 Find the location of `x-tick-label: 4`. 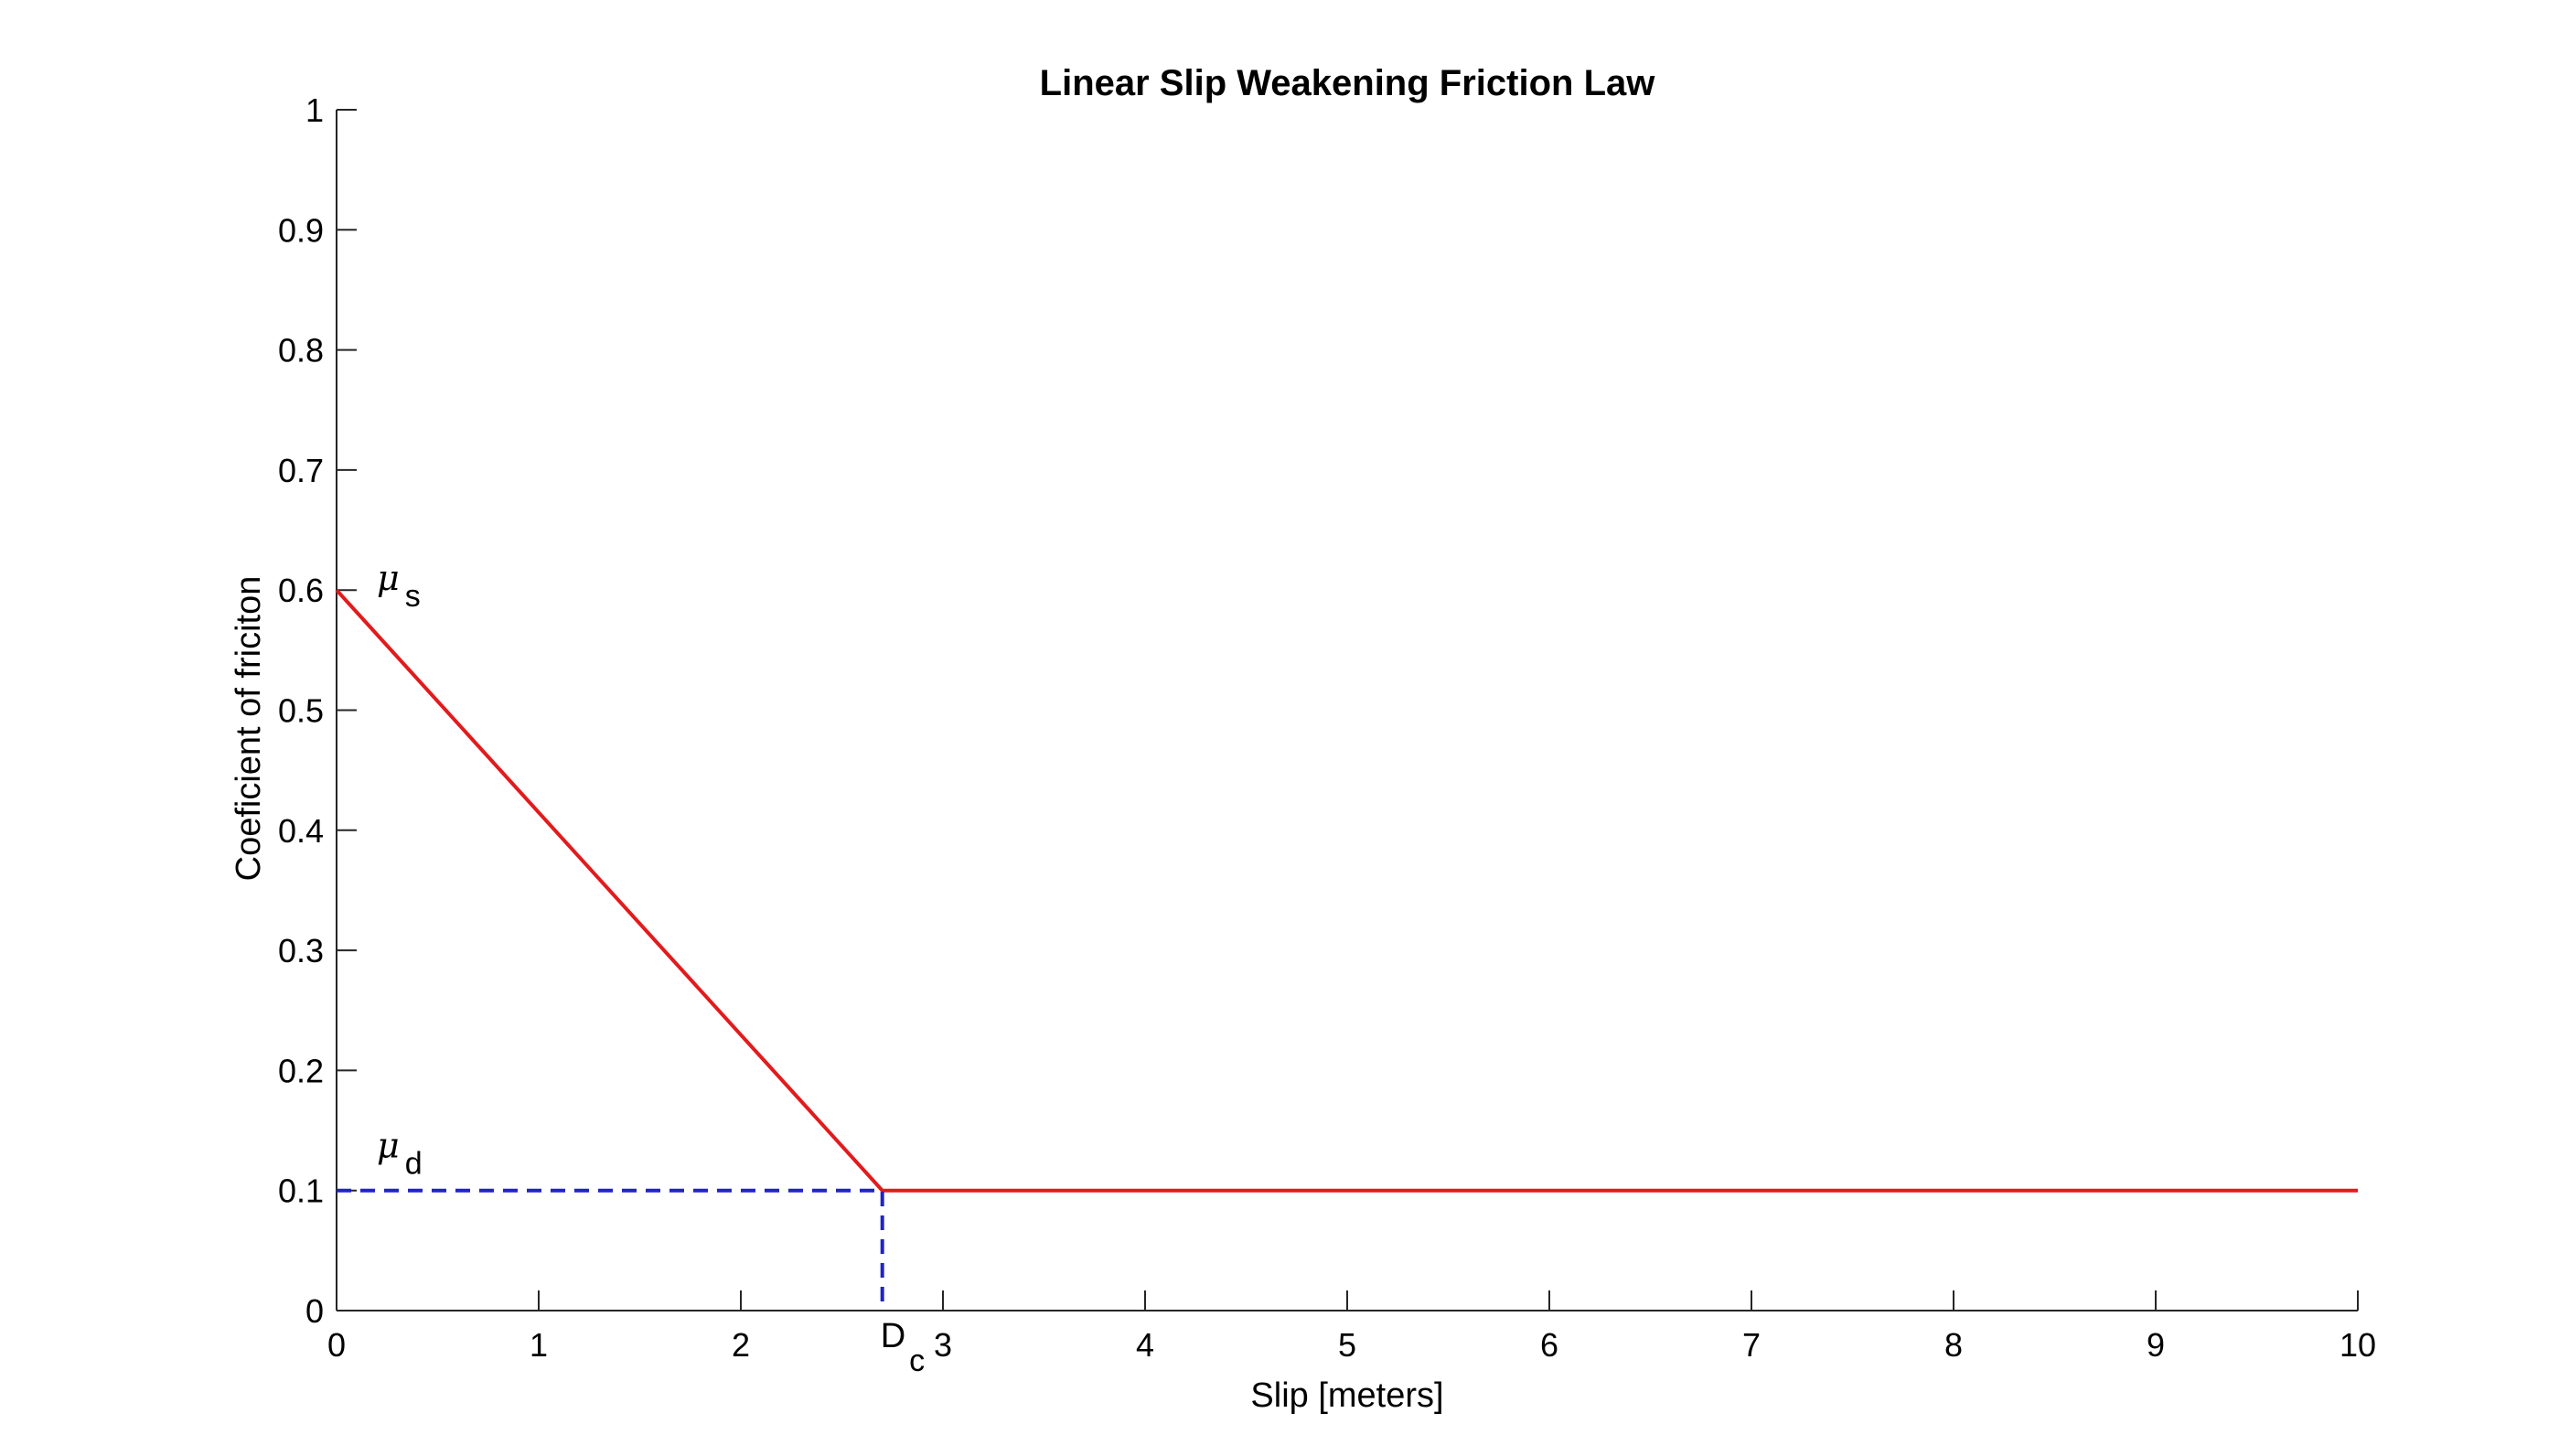

x-tick-label: 4 is located at coordinates (1145, 1345).